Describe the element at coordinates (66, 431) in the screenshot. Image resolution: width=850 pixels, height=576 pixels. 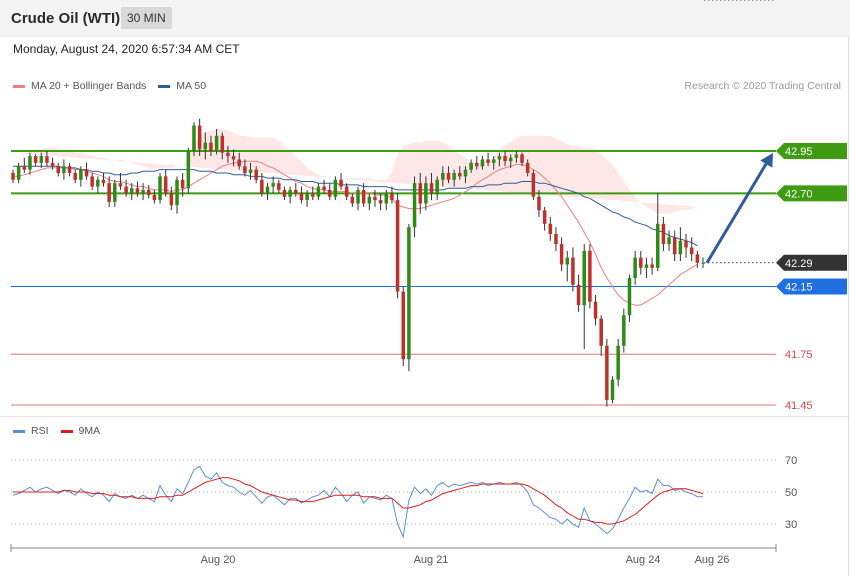
I see `legend-9ma-swatch` at that location.